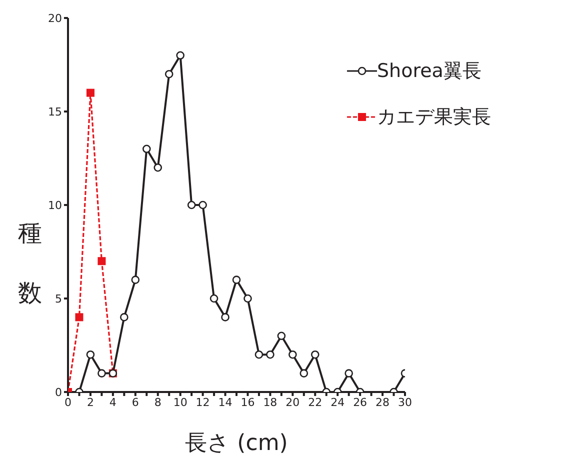  Describe the element at coordinates (90, 402) in the screenshot. I see `x-tick-label: 2` at that location.